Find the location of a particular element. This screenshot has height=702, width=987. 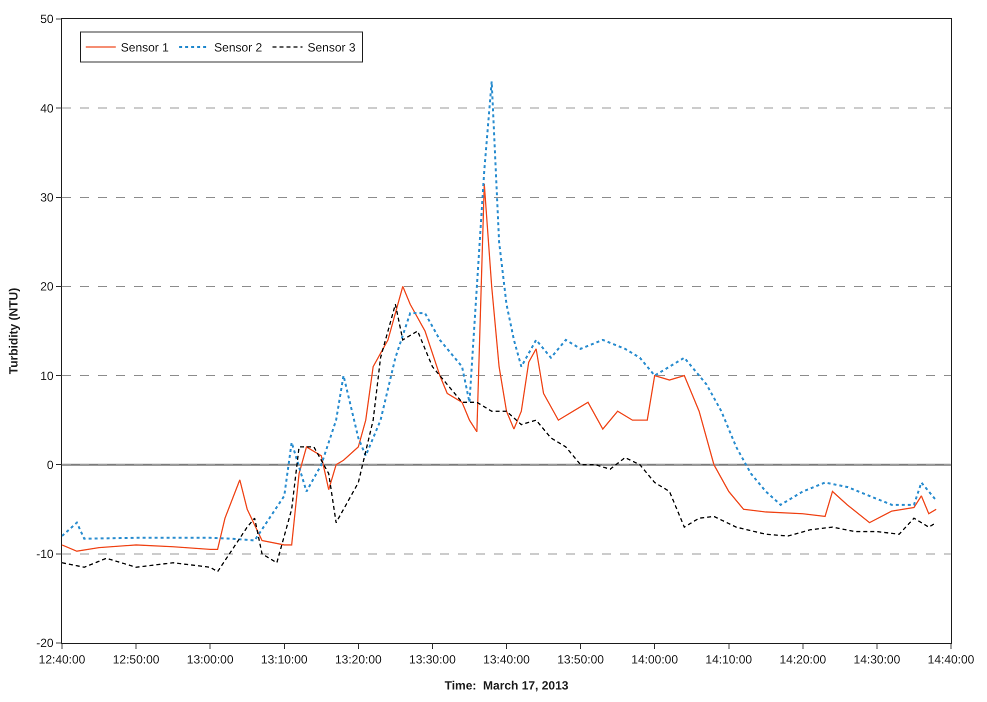

x-axis-title: Time: March 17, 2013 is located at coordinates (506, 685).